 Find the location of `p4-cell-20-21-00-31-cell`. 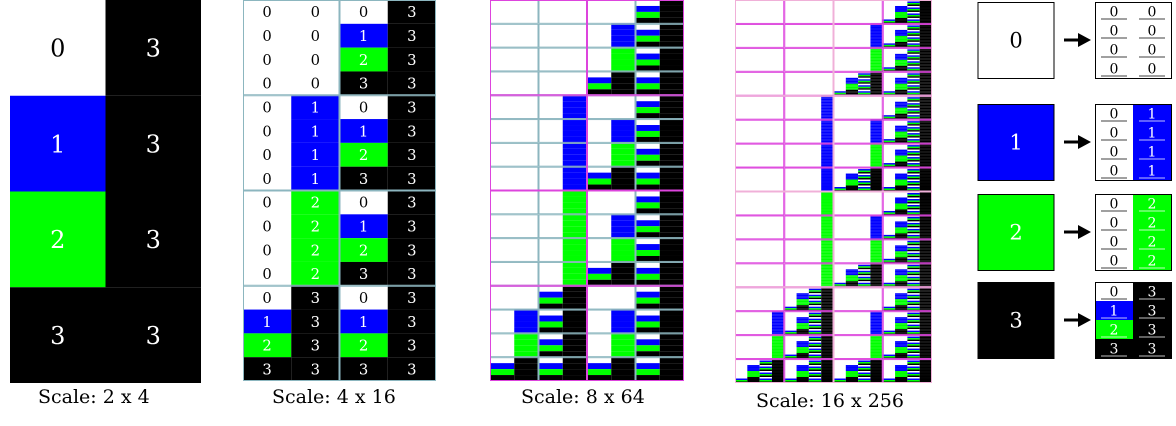

p4-cell-20-21-00-31-cell is located at coordinates (803, 244).